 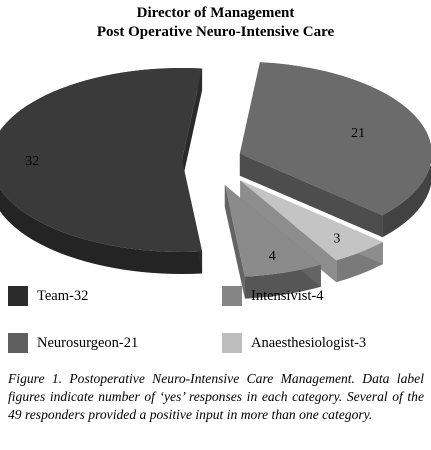 What do you see at coordinates (232, 296) in the screenshot?
I see `legend-swatch-intensivist` at bounding box center [232, 296].